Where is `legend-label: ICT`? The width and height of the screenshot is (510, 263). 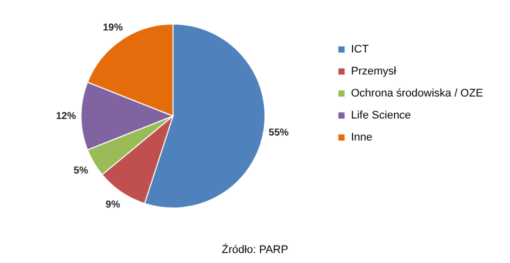 legend-label: ICT is located at coordinates (360, 50).